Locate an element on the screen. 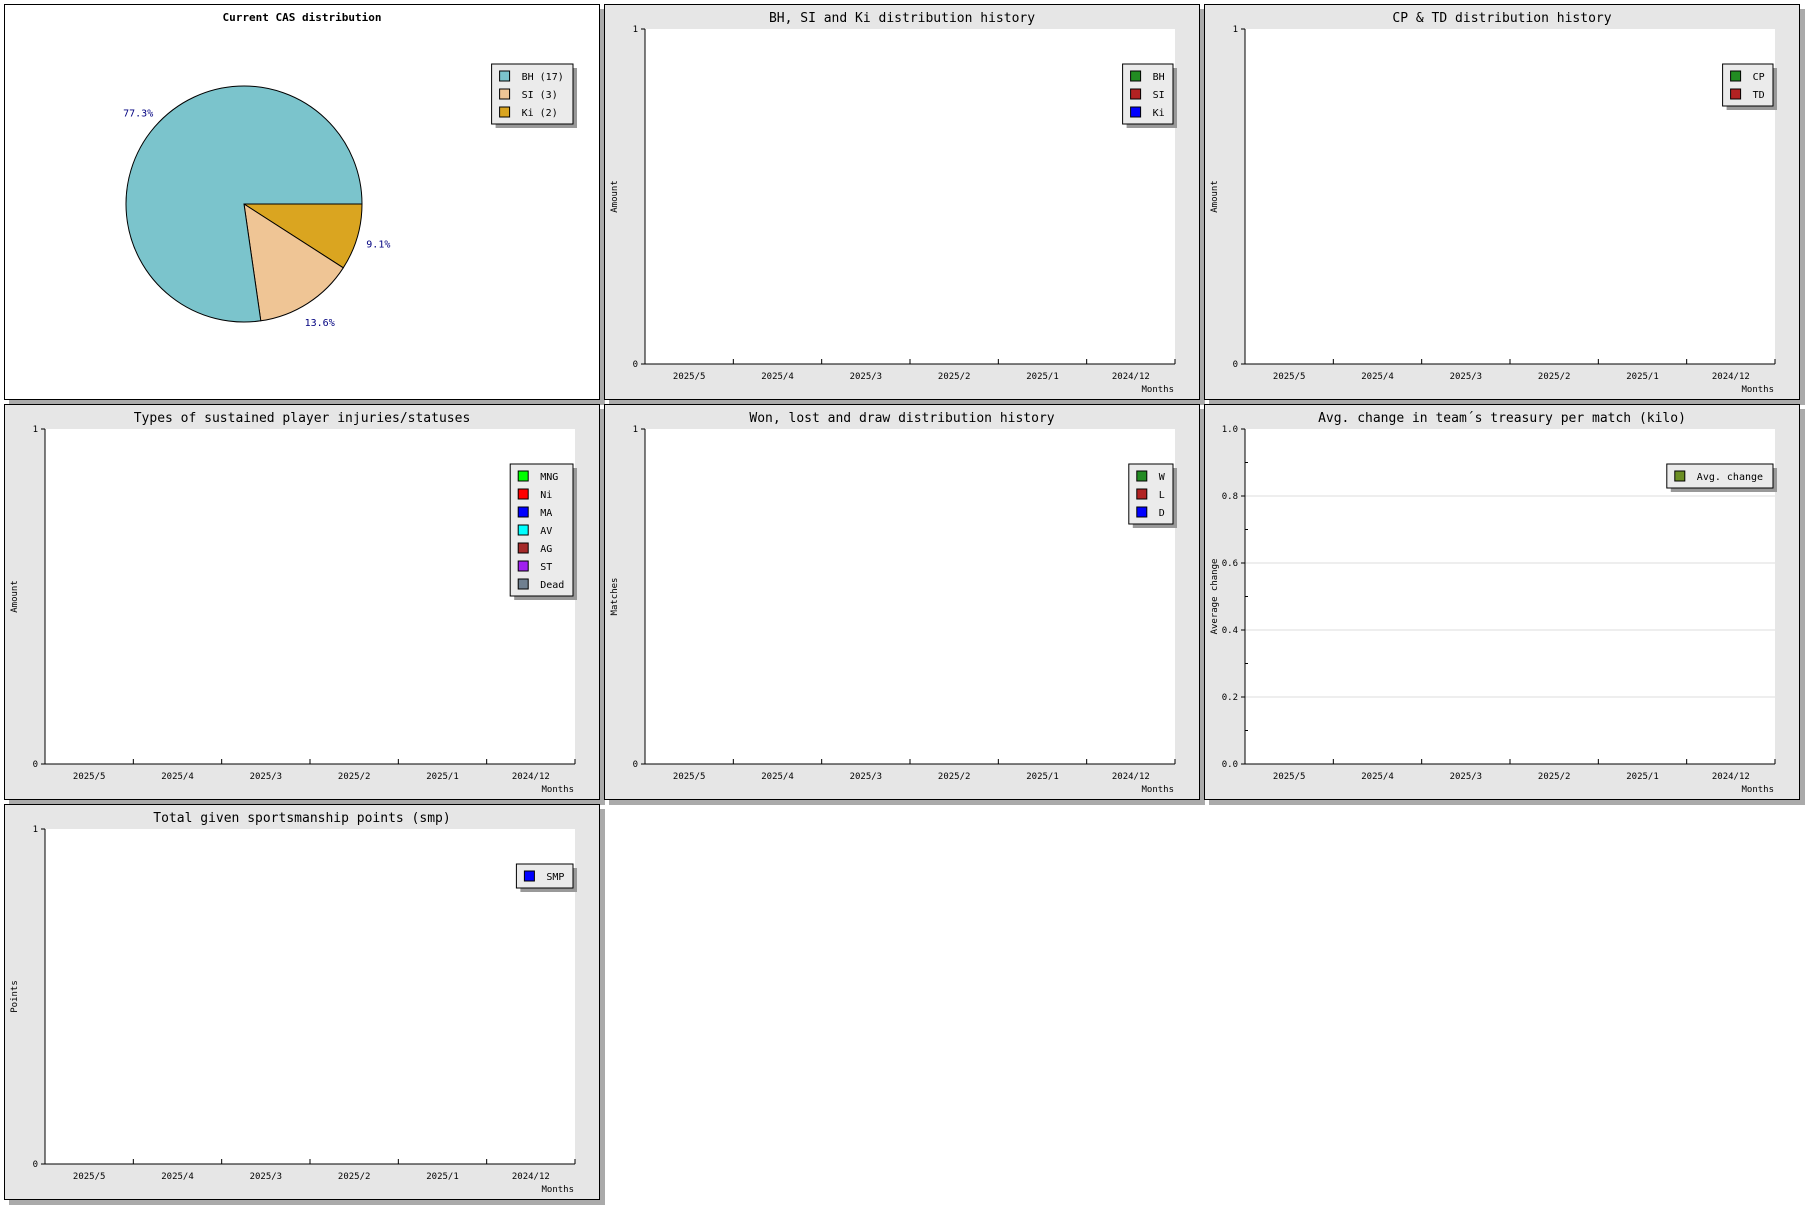 This screenshot has height=1208, width=1808. legend-label: Ki (2) is located at coordinates (540, 113).